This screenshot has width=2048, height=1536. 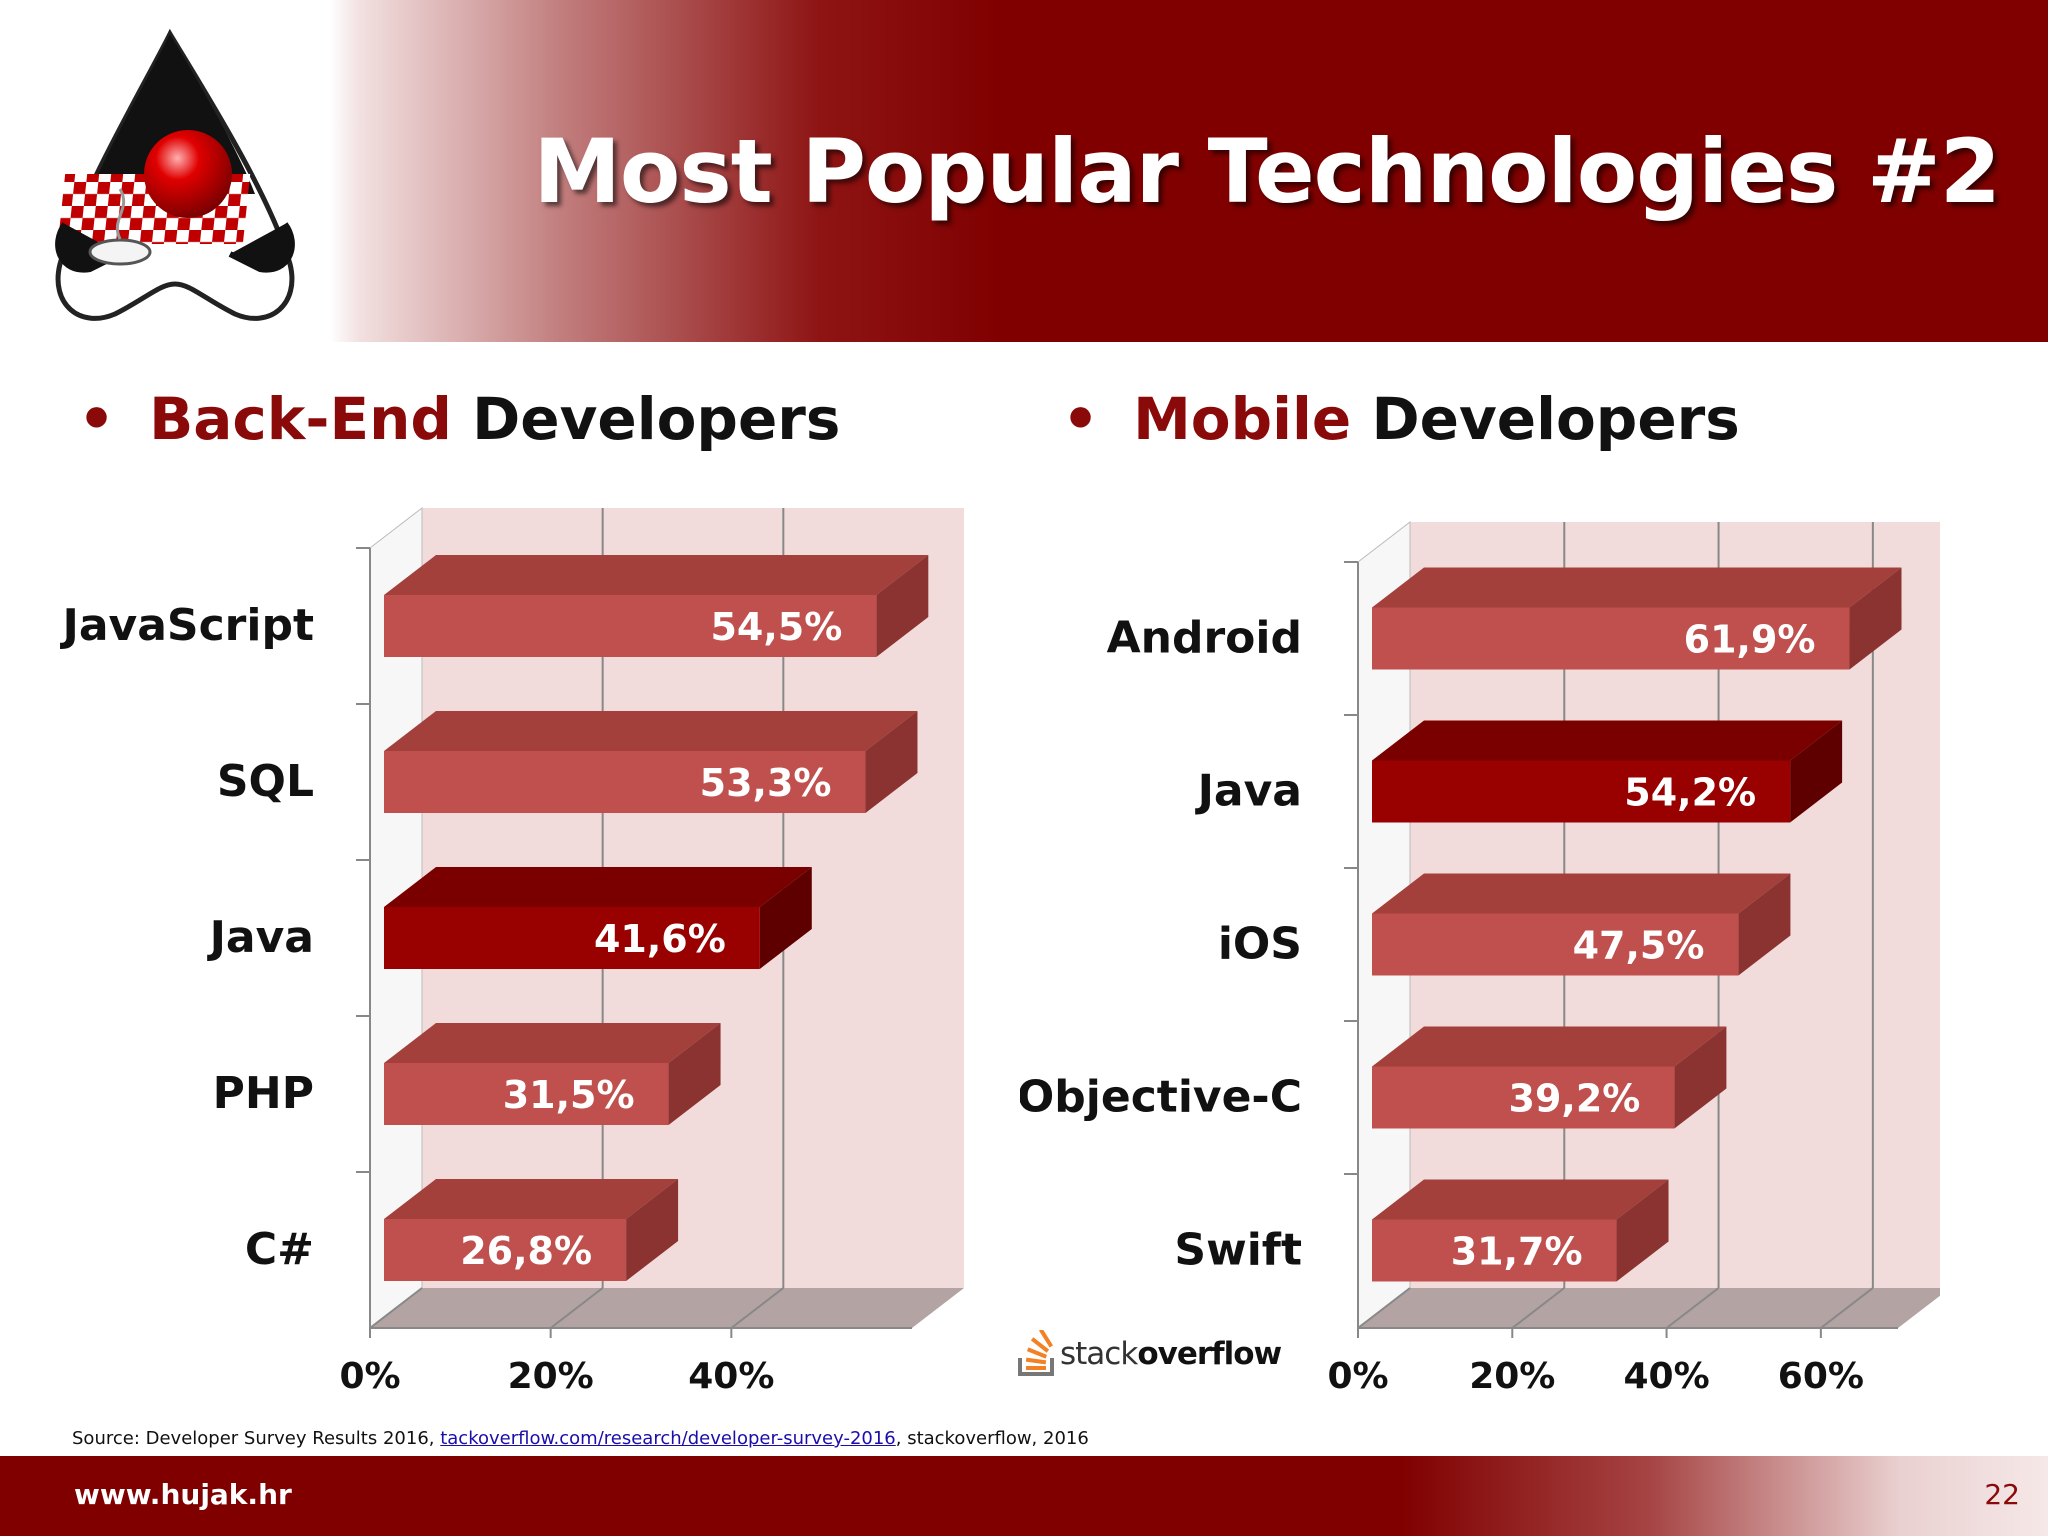 What do you see at coordinates (1204, 638) in the screenshot?
I see `category-label: Android` at bounding box center [1204, 638].